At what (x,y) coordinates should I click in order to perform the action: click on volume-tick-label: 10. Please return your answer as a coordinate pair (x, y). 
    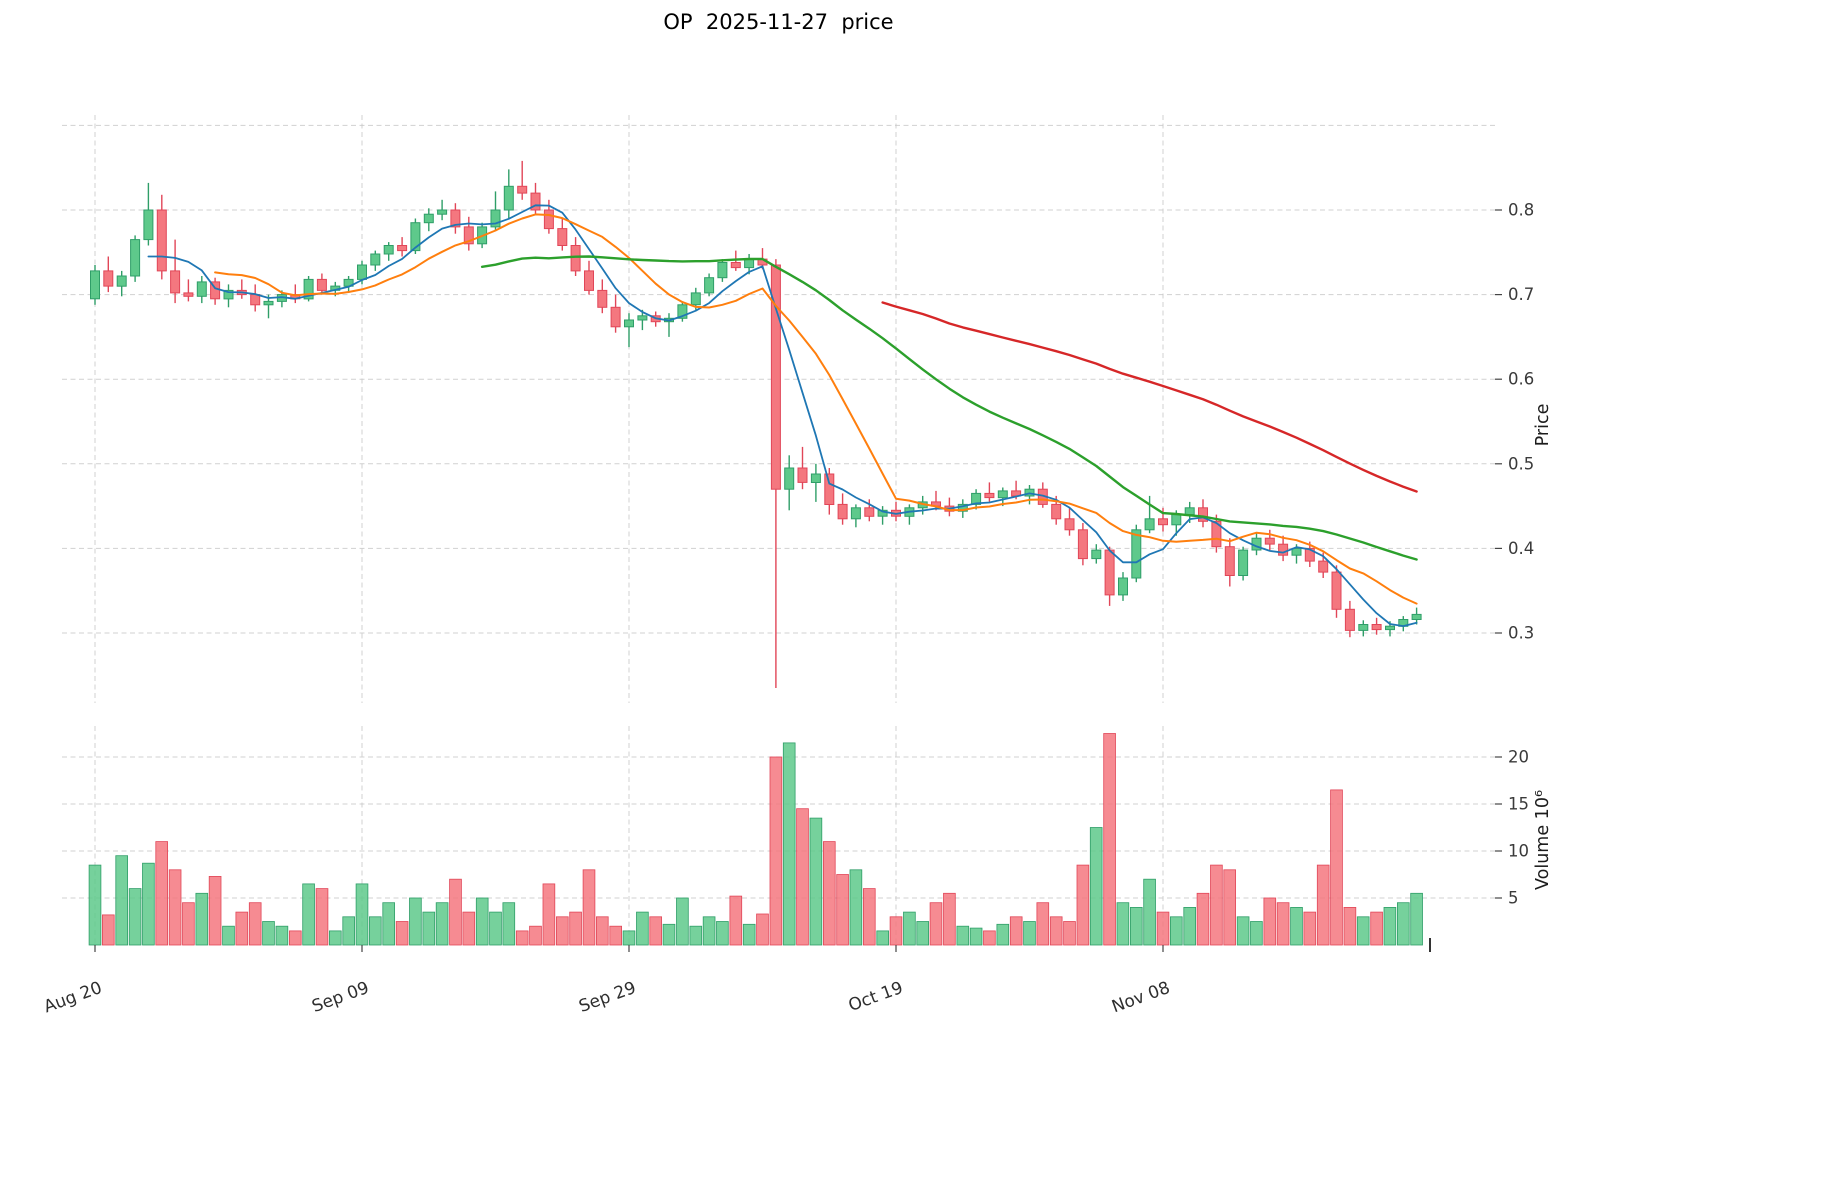
    Looking at the image, I should click on (1518, 851).